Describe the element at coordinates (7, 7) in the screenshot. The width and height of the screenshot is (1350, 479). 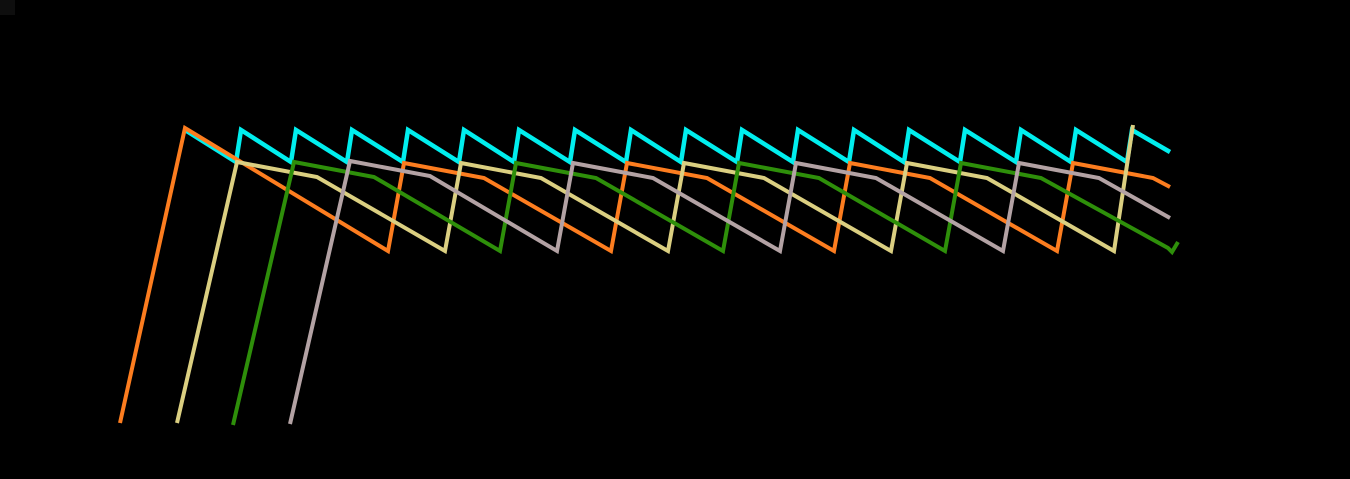
I see `corner-artifact` at that location.